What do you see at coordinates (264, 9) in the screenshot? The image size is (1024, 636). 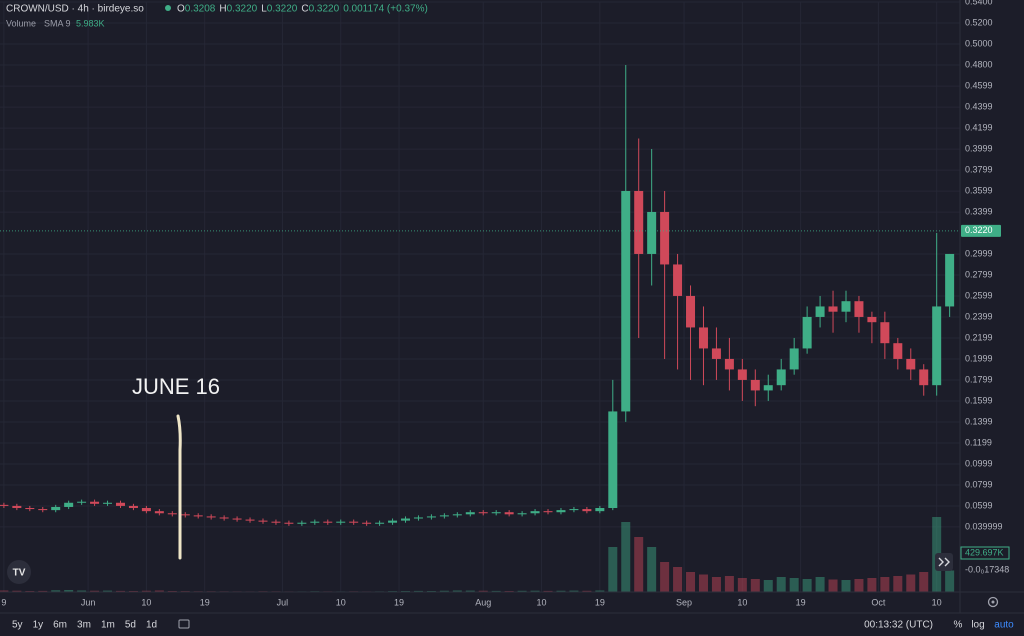 I see `ohlc-key: L` at bounding box center [264, 9].